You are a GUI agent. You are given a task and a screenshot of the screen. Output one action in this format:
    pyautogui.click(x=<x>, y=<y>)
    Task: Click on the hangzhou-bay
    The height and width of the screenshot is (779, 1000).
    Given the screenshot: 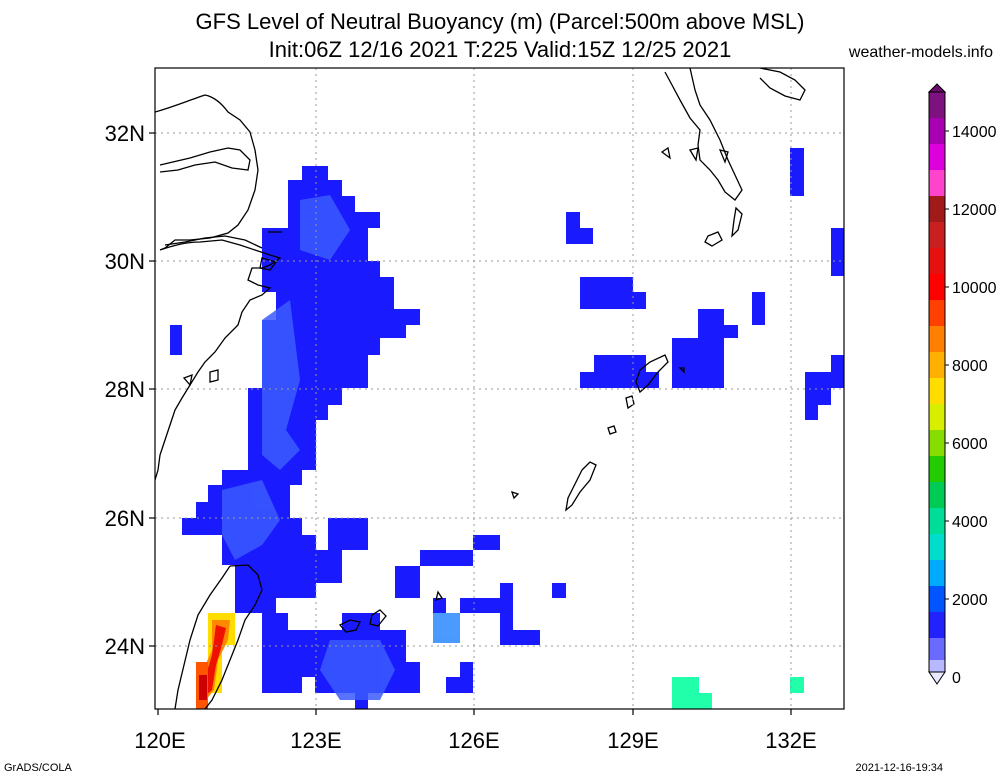 What is the action you would take?
    pyautogui.click(x=213, y=242)
    